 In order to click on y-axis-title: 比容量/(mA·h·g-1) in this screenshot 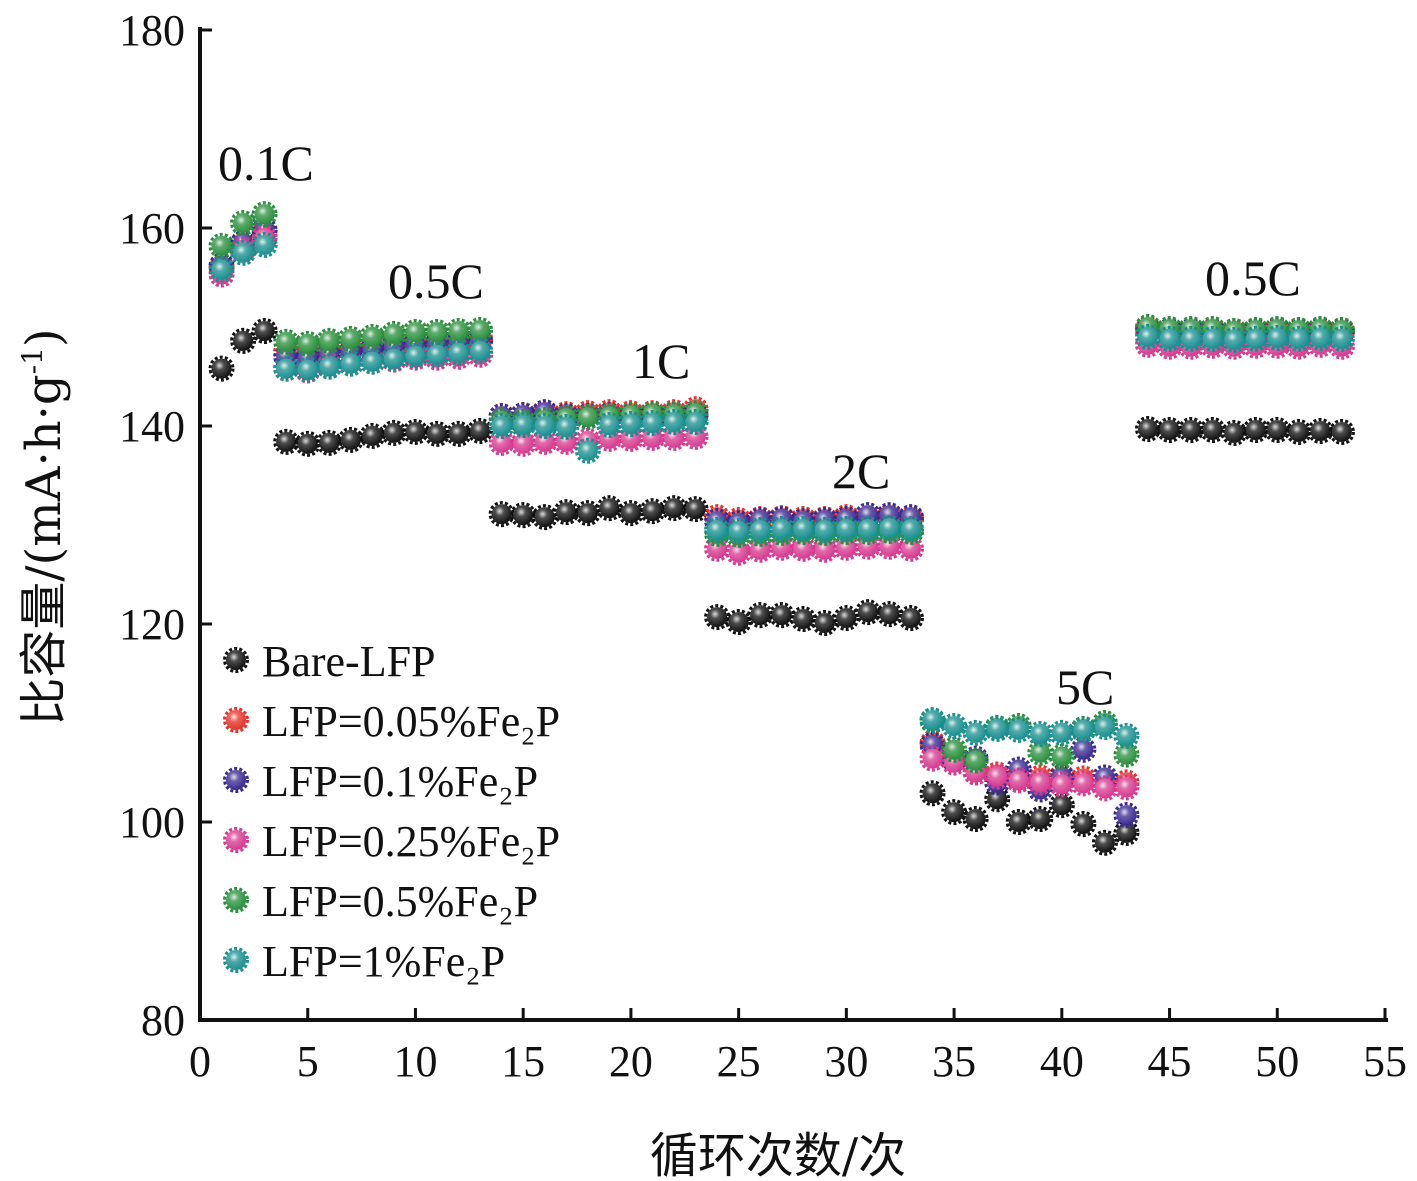, I will do `click(44, 526)`.